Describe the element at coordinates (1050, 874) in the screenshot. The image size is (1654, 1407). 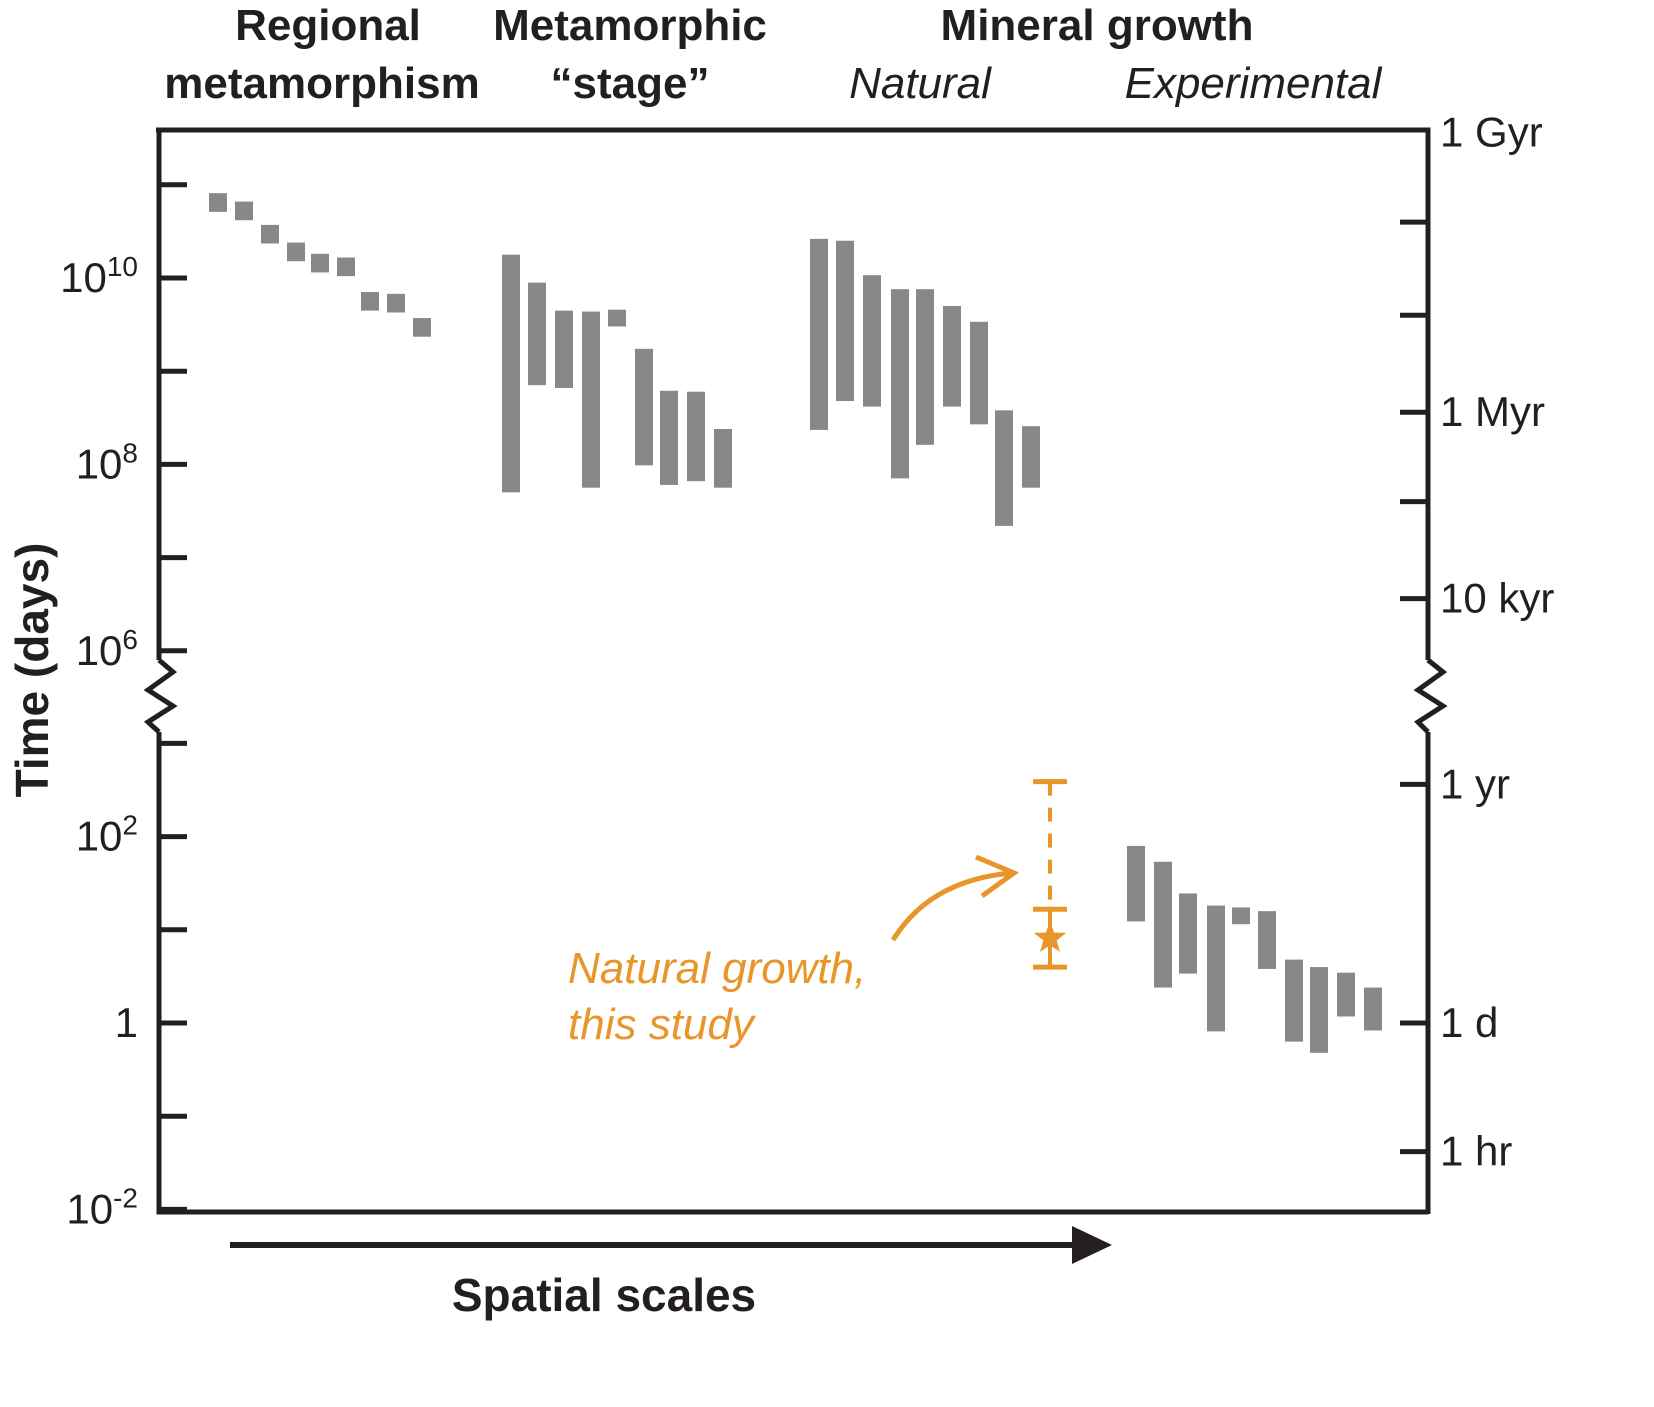
I see `this-study-marker` at that location.